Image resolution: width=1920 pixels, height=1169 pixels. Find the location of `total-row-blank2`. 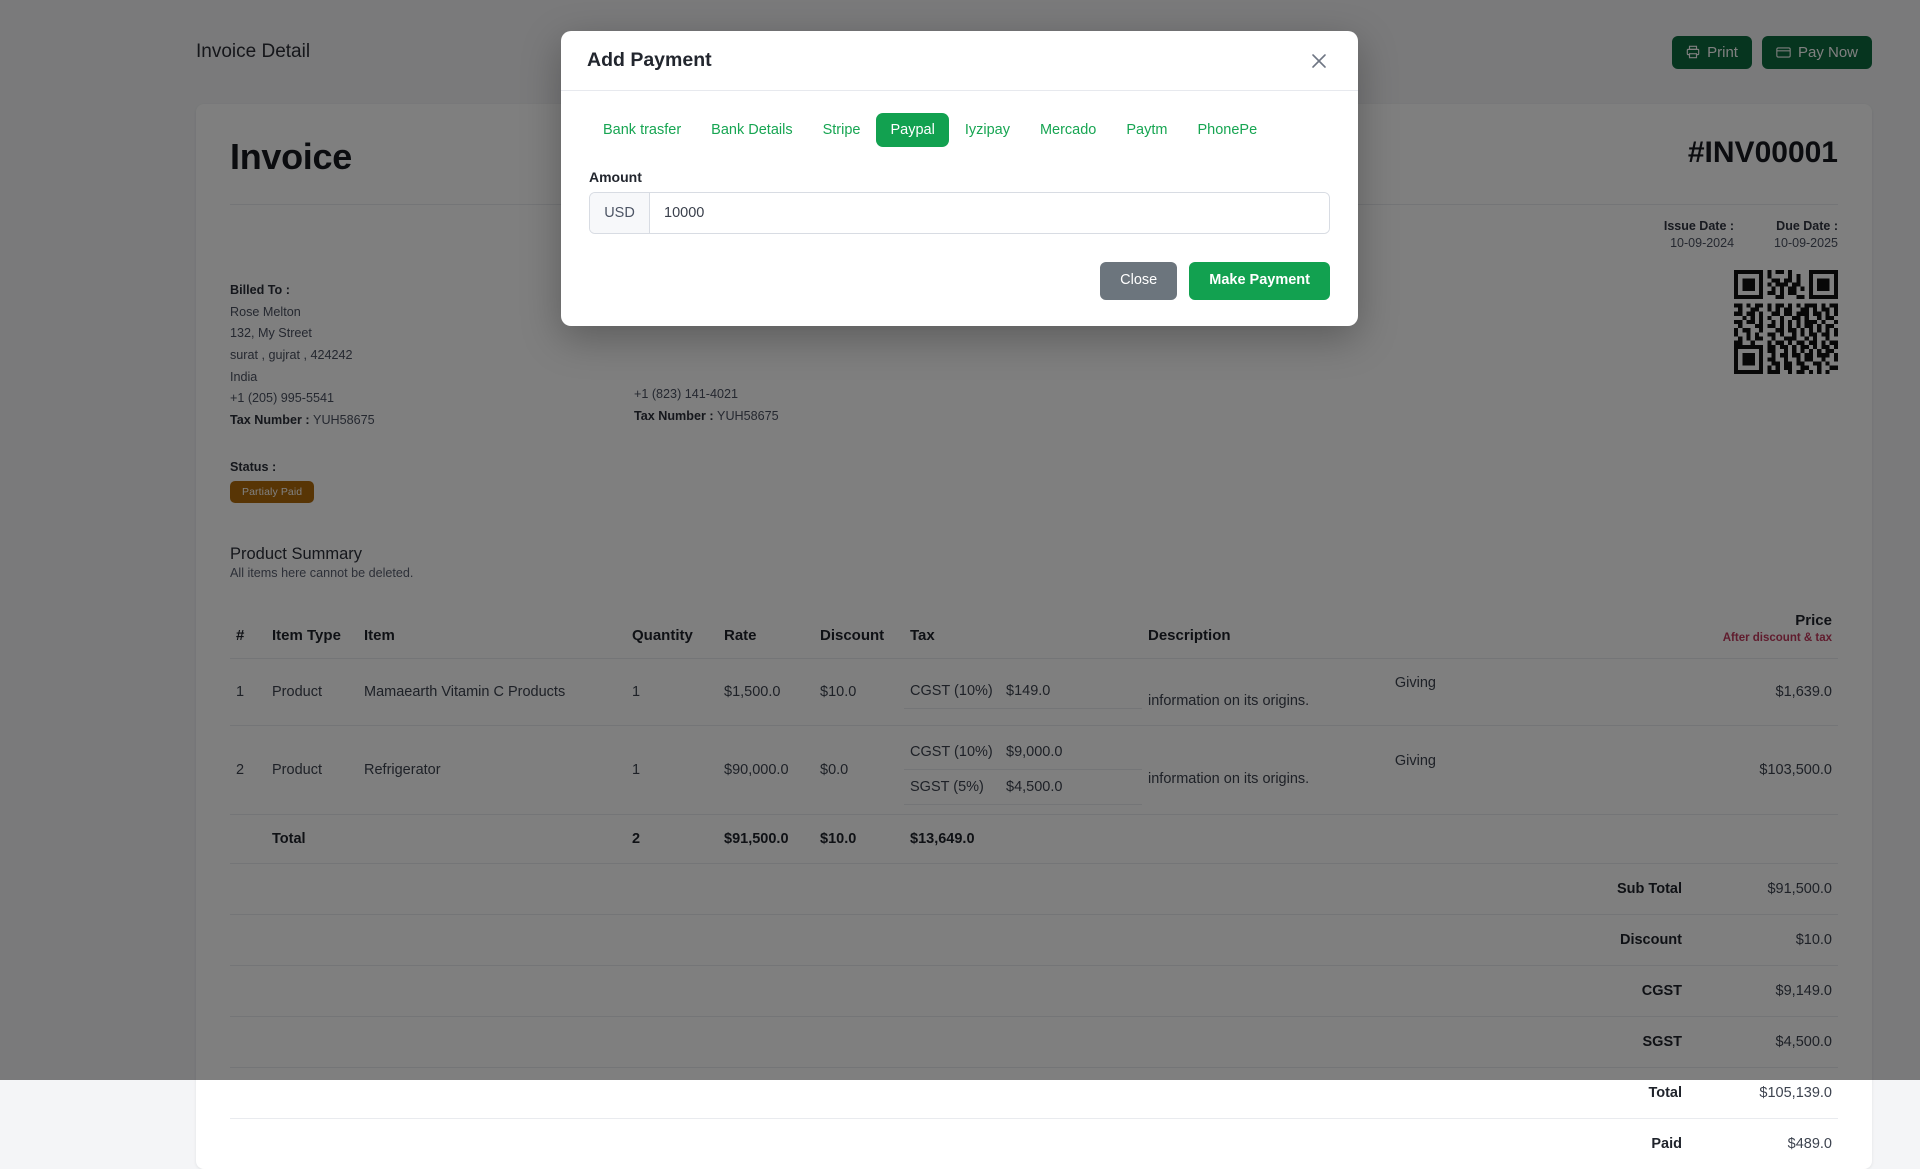

total-row-blank2 is located at coordinates (492, 838).